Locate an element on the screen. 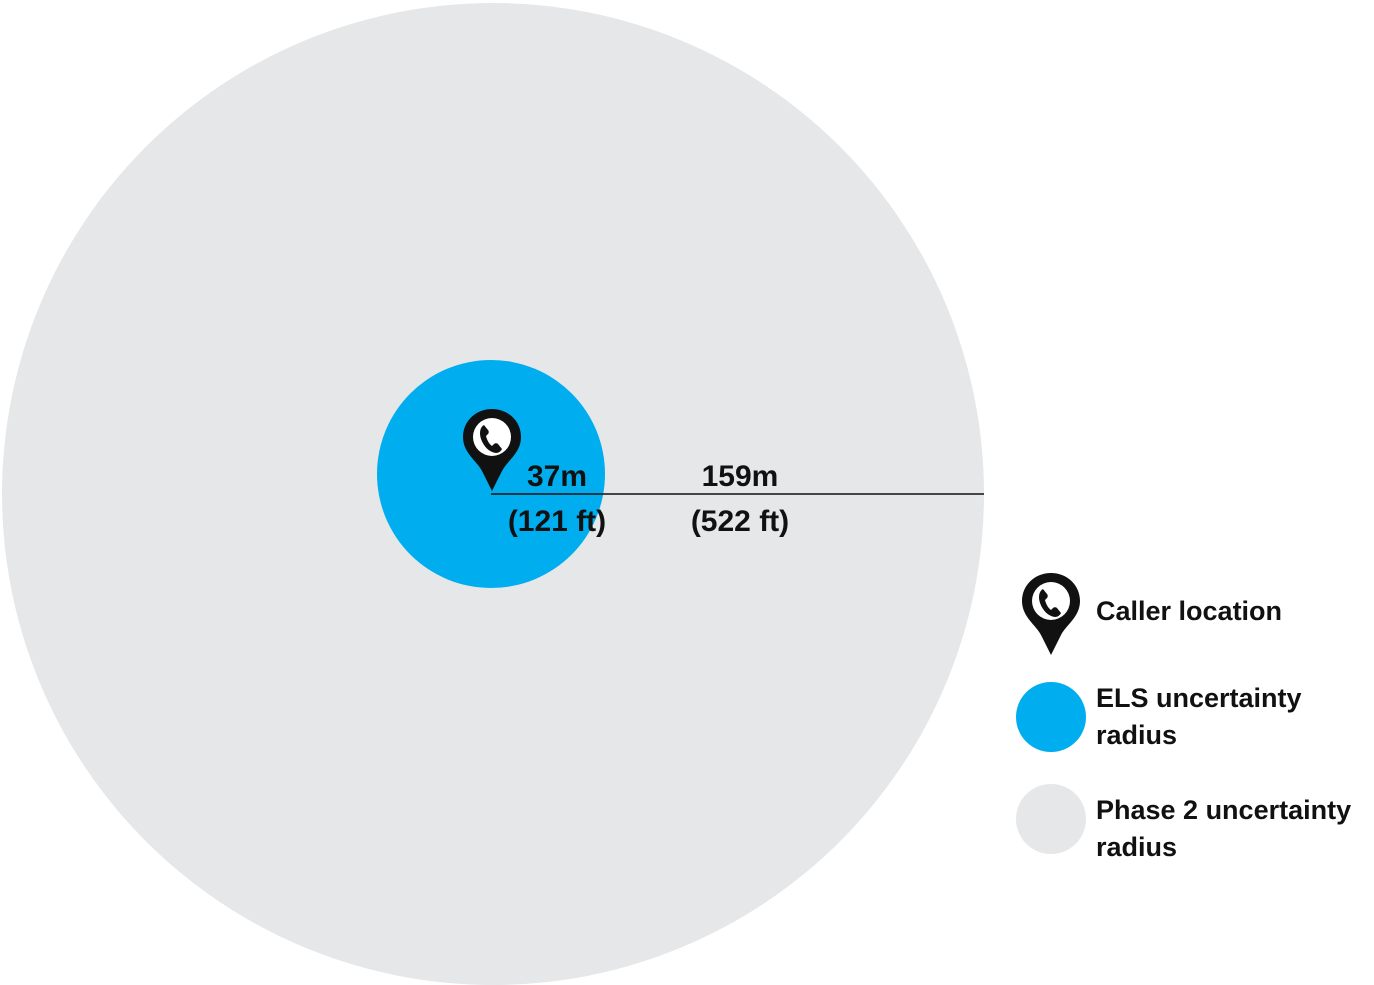 The height and width of the screenshot is (985, 1374). legend-label-els: ELS uncertainty radius is located at coordinates (1199, 716).